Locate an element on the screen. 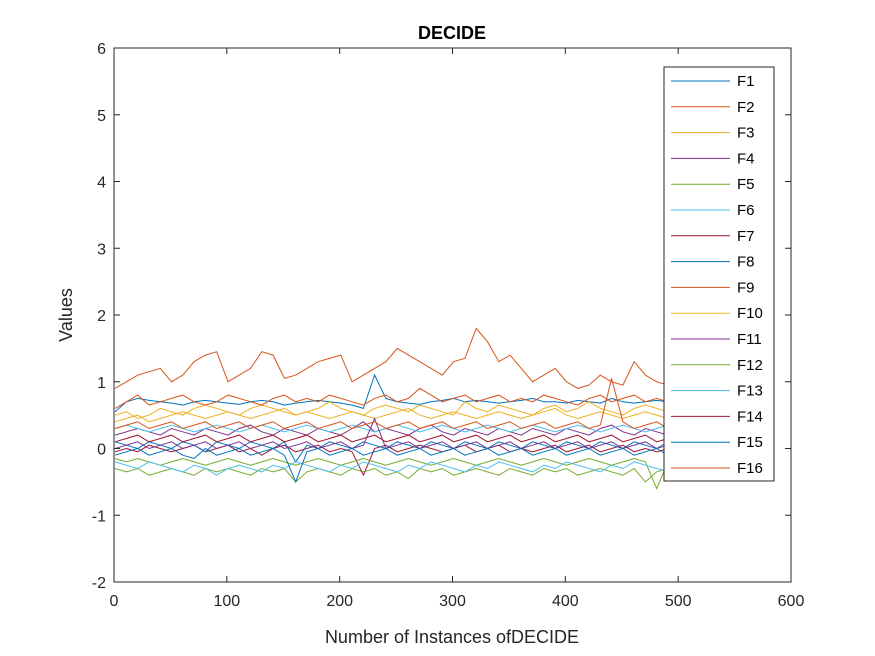 The height and width of the screenshot is (656, 875). series-line-f12 is located at coordinates (391, 473).